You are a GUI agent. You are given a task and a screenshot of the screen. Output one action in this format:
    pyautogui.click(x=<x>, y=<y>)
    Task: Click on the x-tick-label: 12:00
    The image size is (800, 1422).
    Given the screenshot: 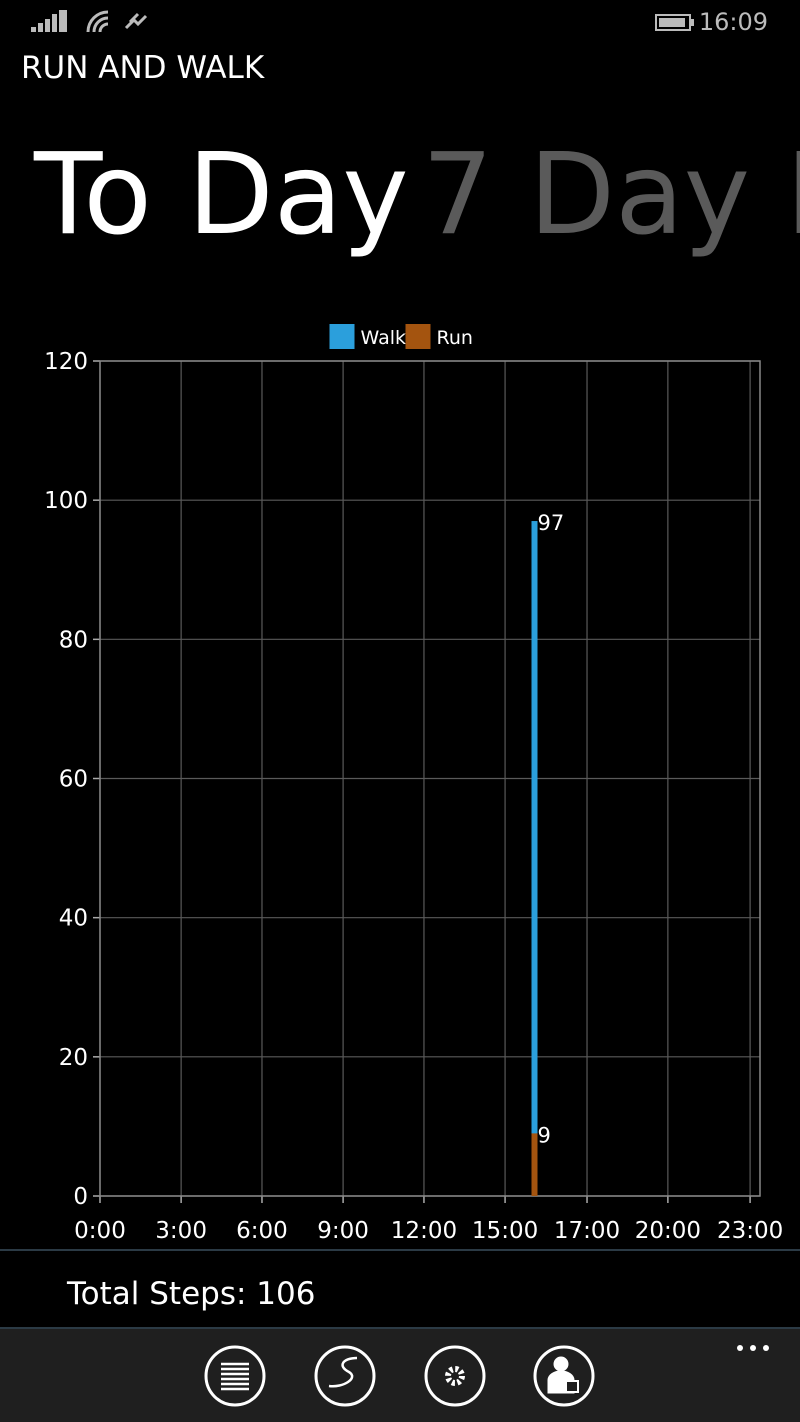 What is the action you would take?
    pyautogui.click(x=424, y=1231)
    